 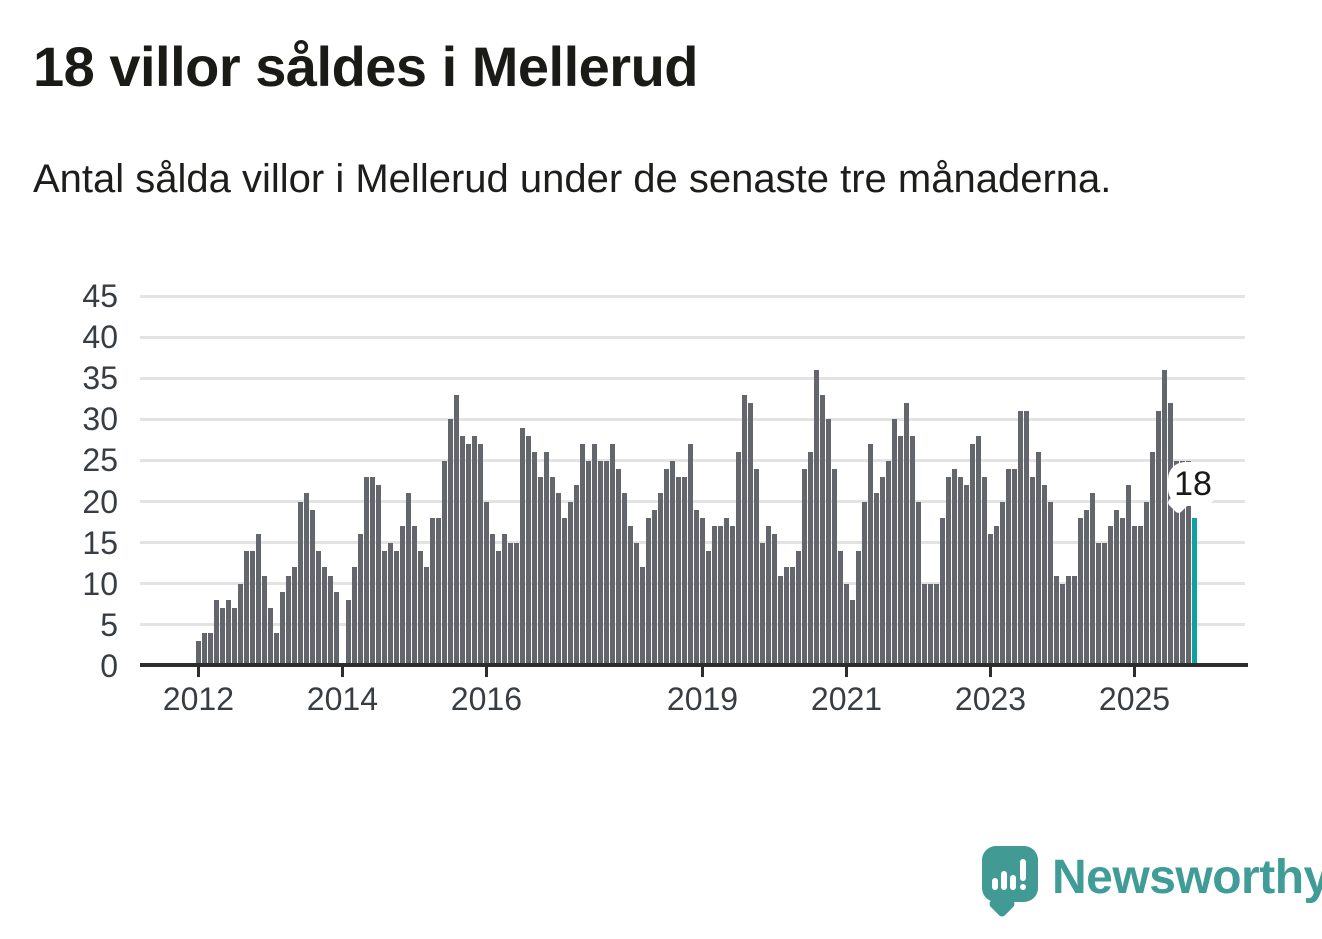 I want to click on y-axis-tick-label: 30, so click(x=100, y=419).